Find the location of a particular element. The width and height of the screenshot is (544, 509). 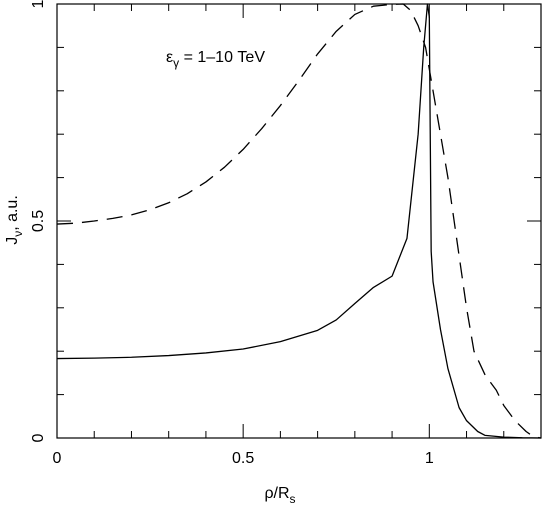

y-tick-label: 0.5 is located at coordinates (38, 221).